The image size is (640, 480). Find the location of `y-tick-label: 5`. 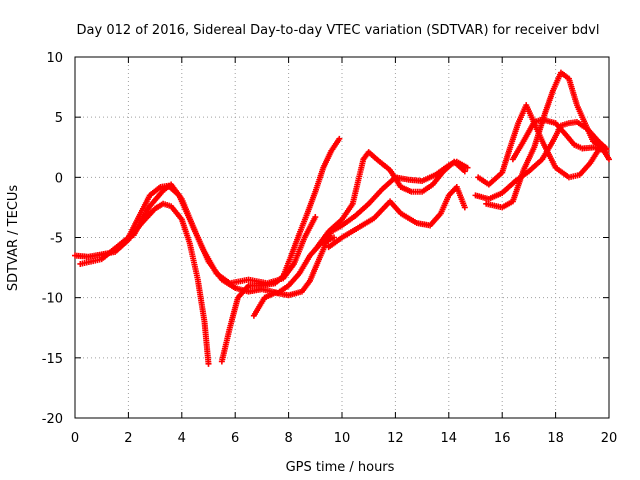

y-tick-label: 5 is located at coordinates (59, 118).